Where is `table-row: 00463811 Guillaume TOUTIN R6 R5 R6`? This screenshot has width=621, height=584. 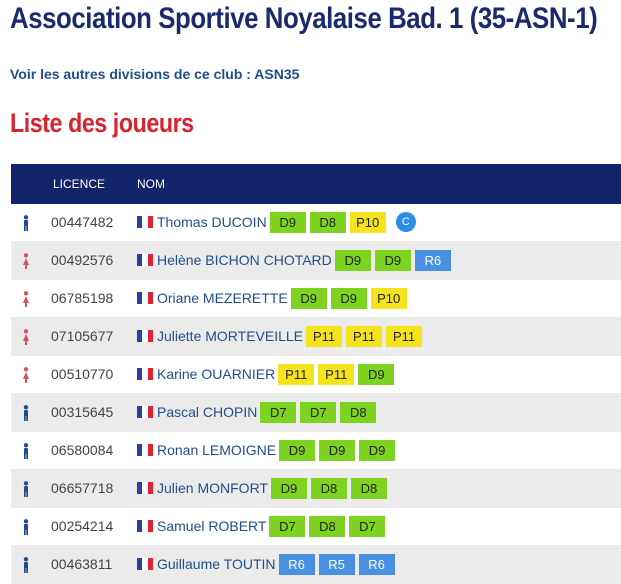
table-row: 00463811 Guillaume TOUTIN R6 R5 R6 is located at coordinates (316, 565).